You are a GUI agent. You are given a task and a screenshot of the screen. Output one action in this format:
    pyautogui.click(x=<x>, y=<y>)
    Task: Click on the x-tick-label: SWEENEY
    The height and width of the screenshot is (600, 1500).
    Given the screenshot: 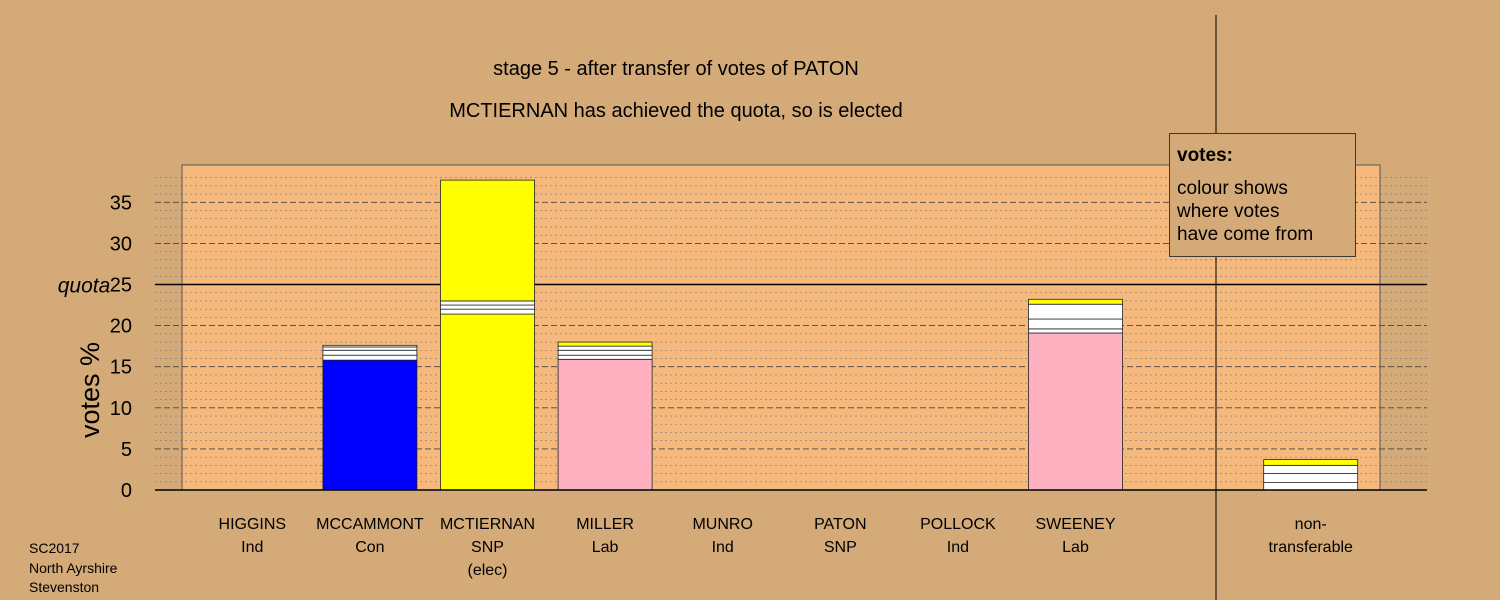 What is the action you would take?
    pyautogui.click(x=1075, y=524)
    